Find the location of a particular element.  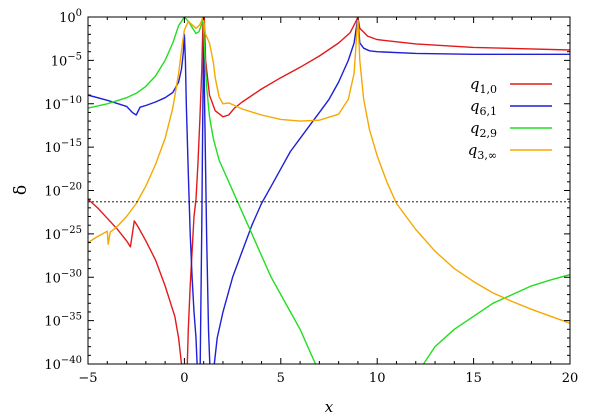

y-axis-label: δ is located at coordinates (21, 190).